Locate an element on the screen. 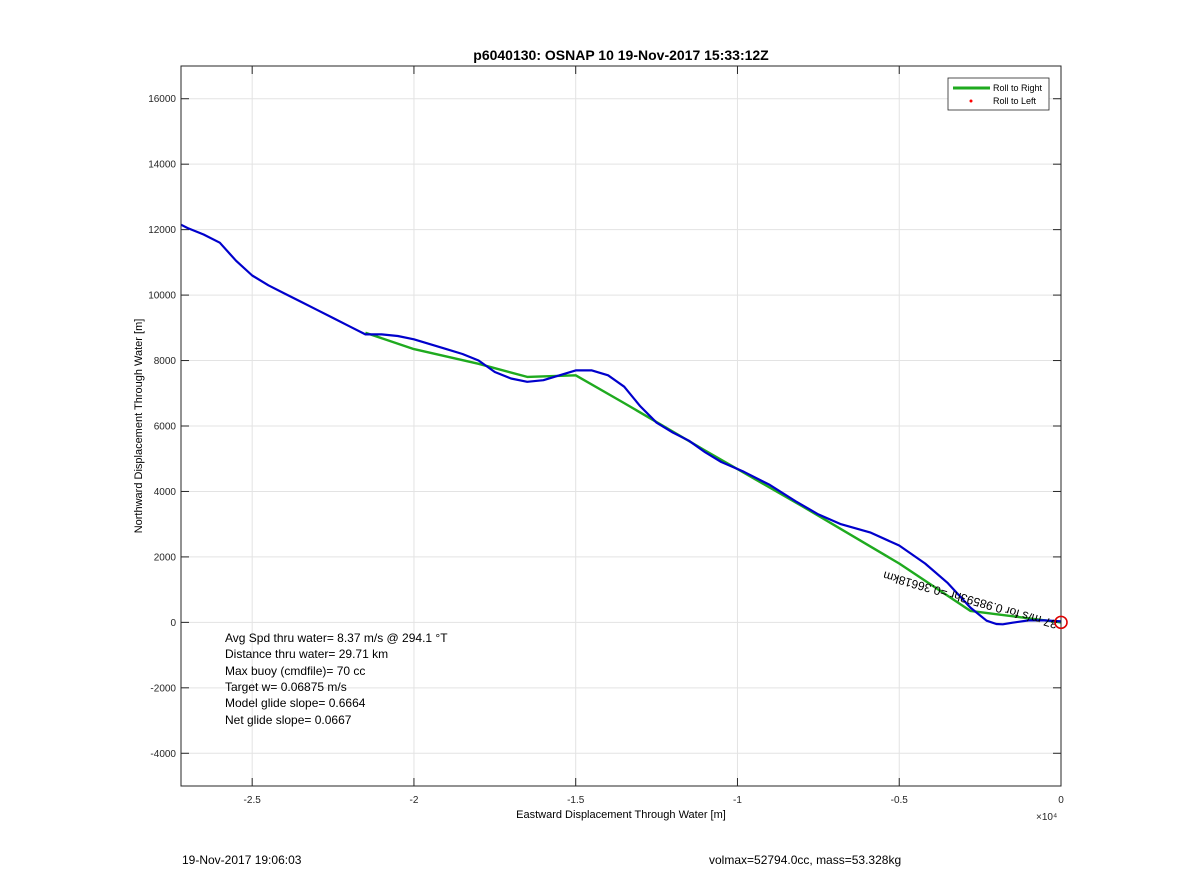 The image size is (1200, 885). x-axis-label: Eastward Displacement Through Water [m] is located at coordinates (621, 815).